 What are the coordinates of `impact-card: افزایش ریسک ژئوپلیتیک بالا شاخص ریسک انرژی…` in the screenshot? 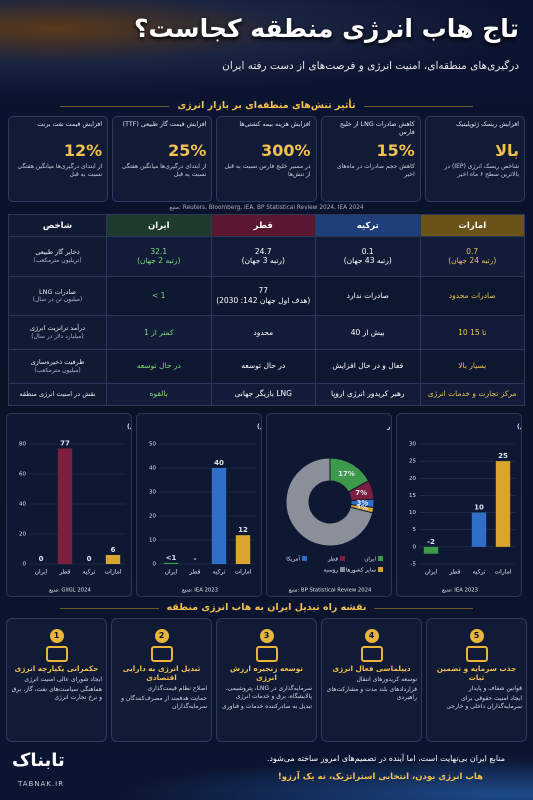 It's located at (474, 159).